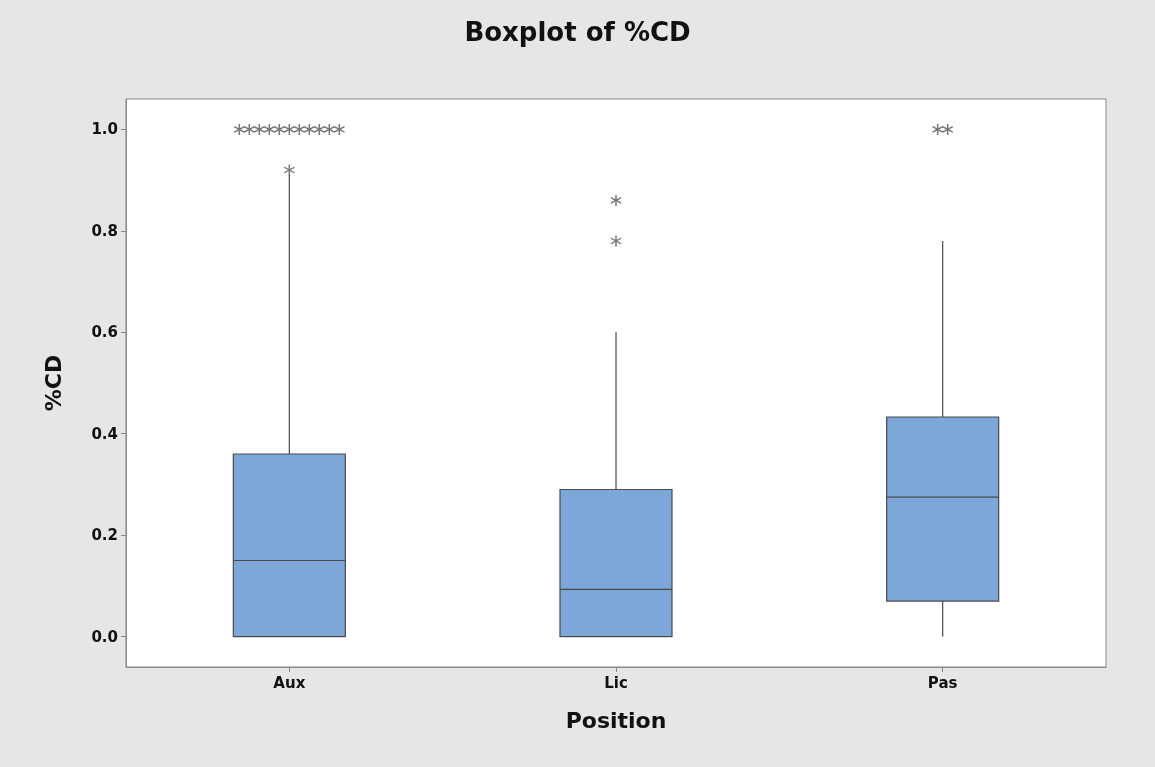 Image resolution: width=1155 pixels, height=767 pixels. I want to click on y-tick-label: 0.2, so click(104, 535).